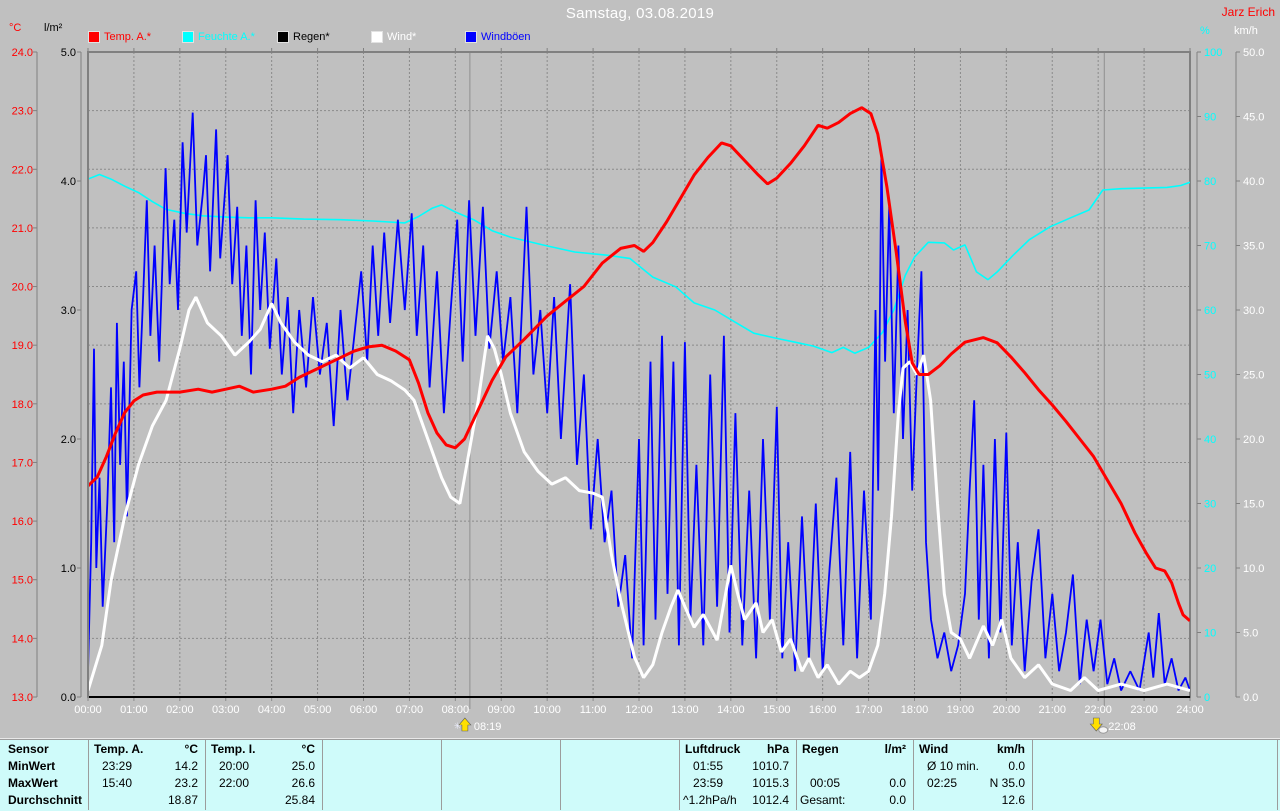 The height and width of the screenshot is (811, 1280). I want to click on legend-item-feuchte-a-: Feuchte A.*, so click(218, 37).